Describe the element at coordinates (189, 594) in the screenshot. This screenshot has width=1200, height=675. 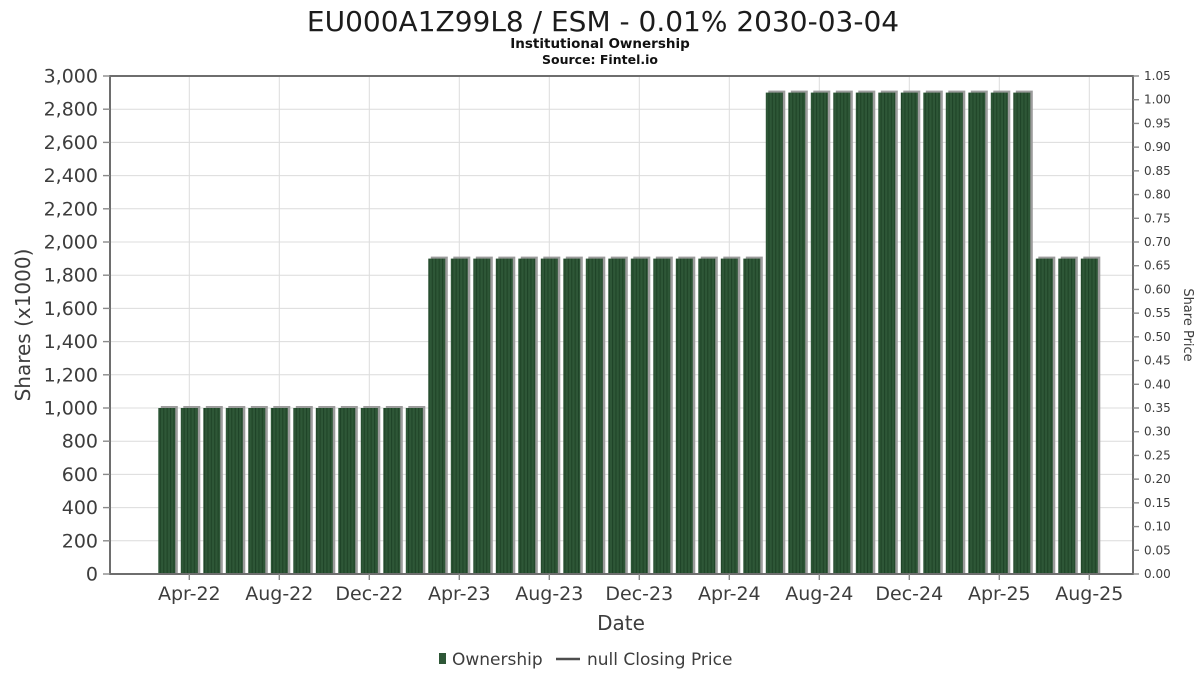
I see `x-tick-label: Apr-22` at that location.